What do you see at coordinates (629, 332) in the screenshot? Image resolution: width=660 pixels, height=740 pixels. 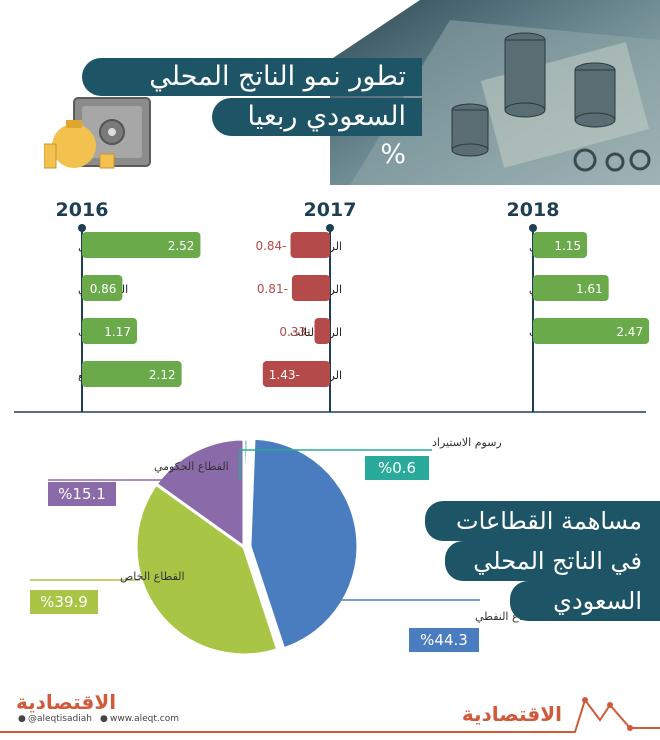 I see `bar-value-label: 2.47` at bounding box center [629, 332].